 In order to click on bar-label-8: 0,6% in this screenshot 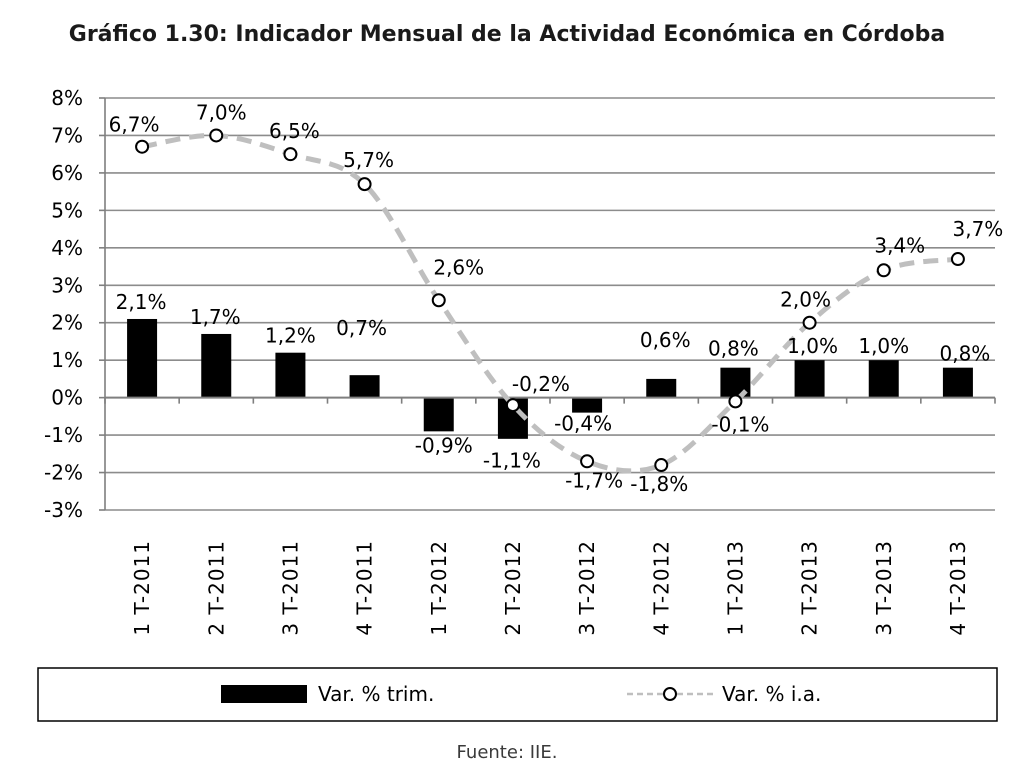, I will do `click(665, 340)`.